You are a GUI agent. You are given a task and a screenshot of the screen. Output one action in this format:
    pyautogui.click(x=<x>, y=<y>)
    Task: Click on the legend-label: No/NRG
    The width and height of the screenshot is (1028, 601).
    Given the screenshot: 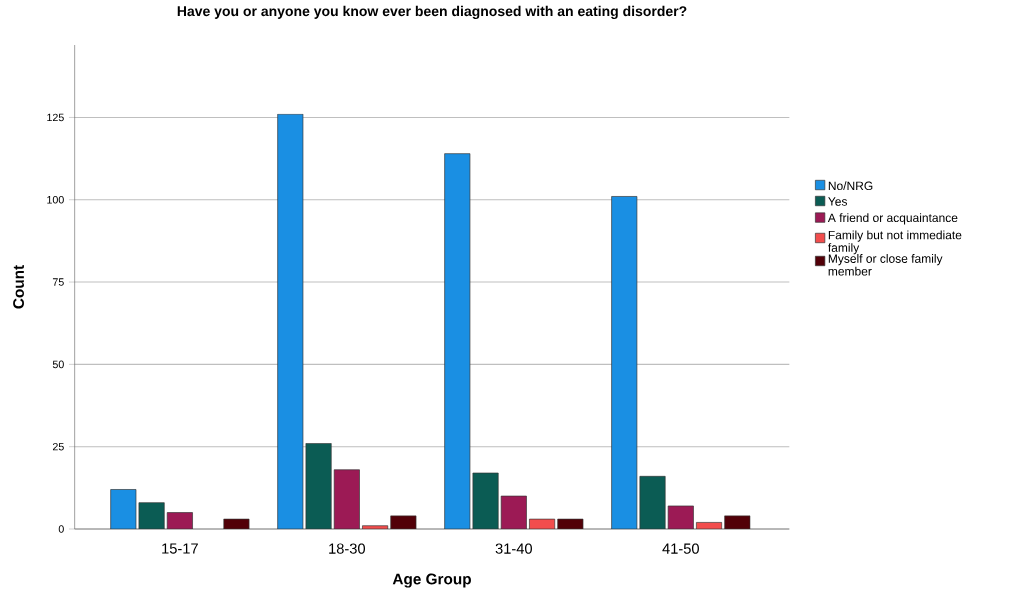 What is the action you would take?
    pyautogui.click(x=850, y=186)
    